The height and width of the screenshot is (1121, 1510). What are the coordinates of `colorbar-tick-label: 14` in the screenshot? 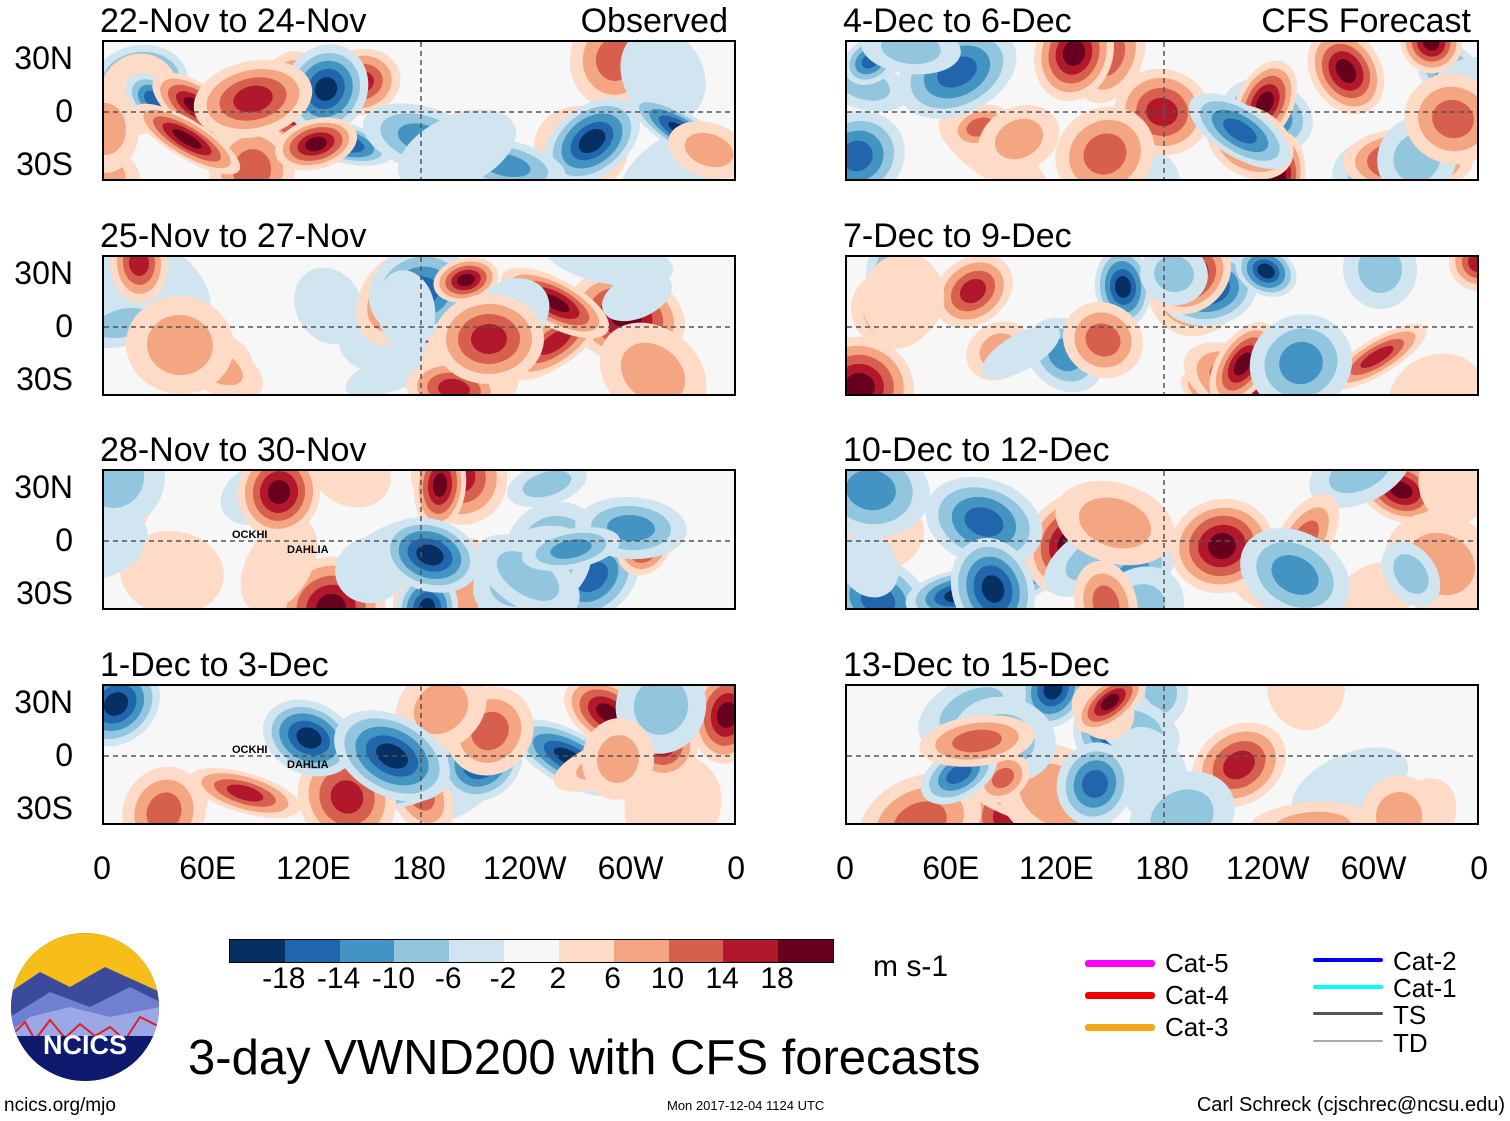 It's located at (722, 978).